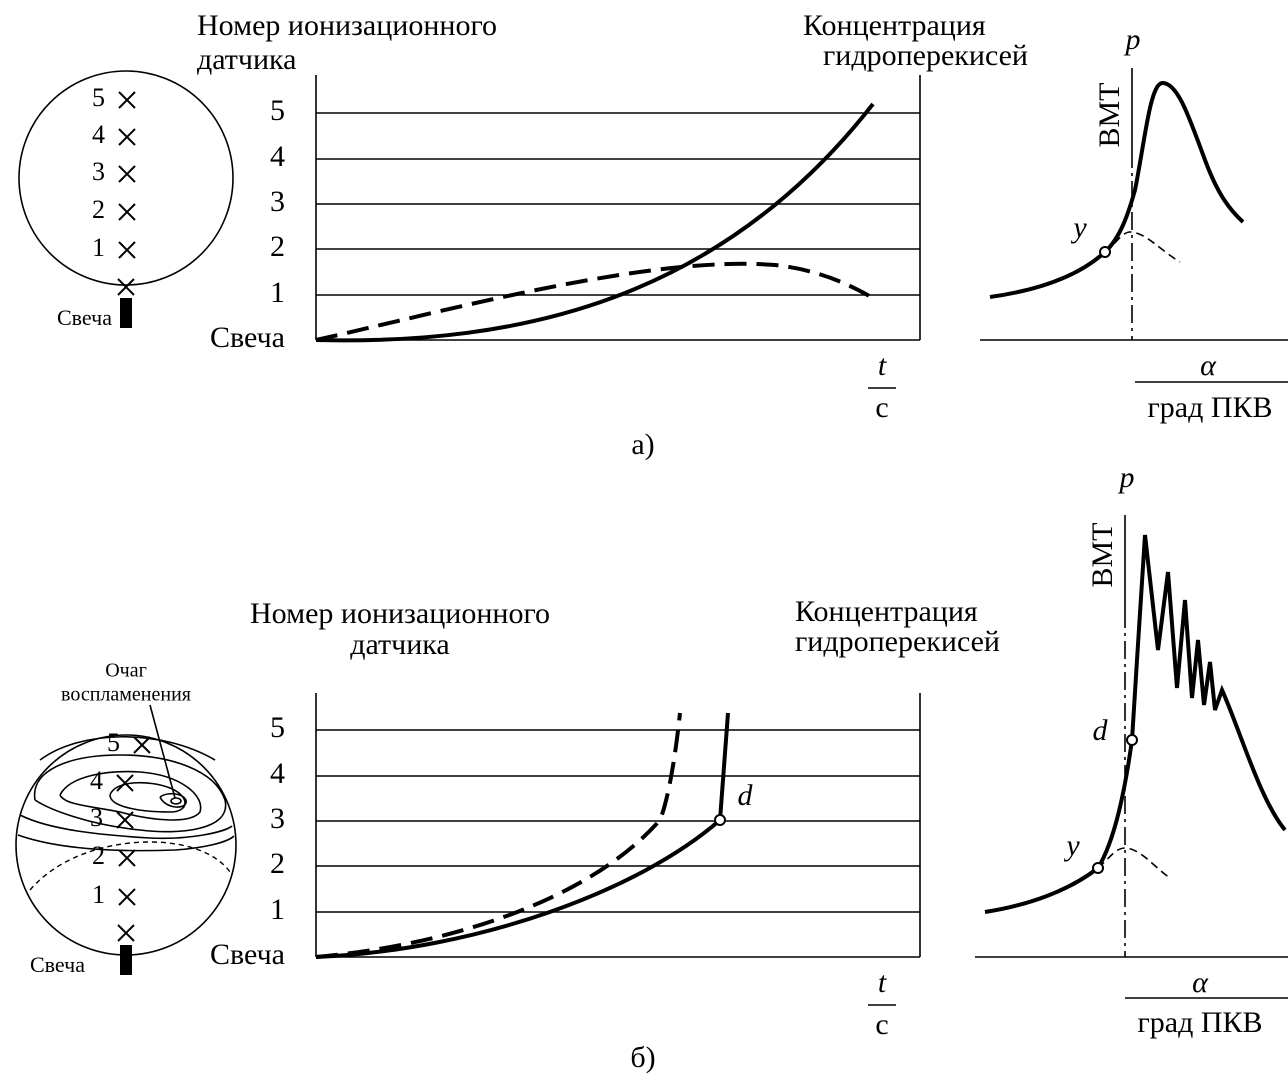  I want to click on focus-label: воспламенения, so click(126, 695).